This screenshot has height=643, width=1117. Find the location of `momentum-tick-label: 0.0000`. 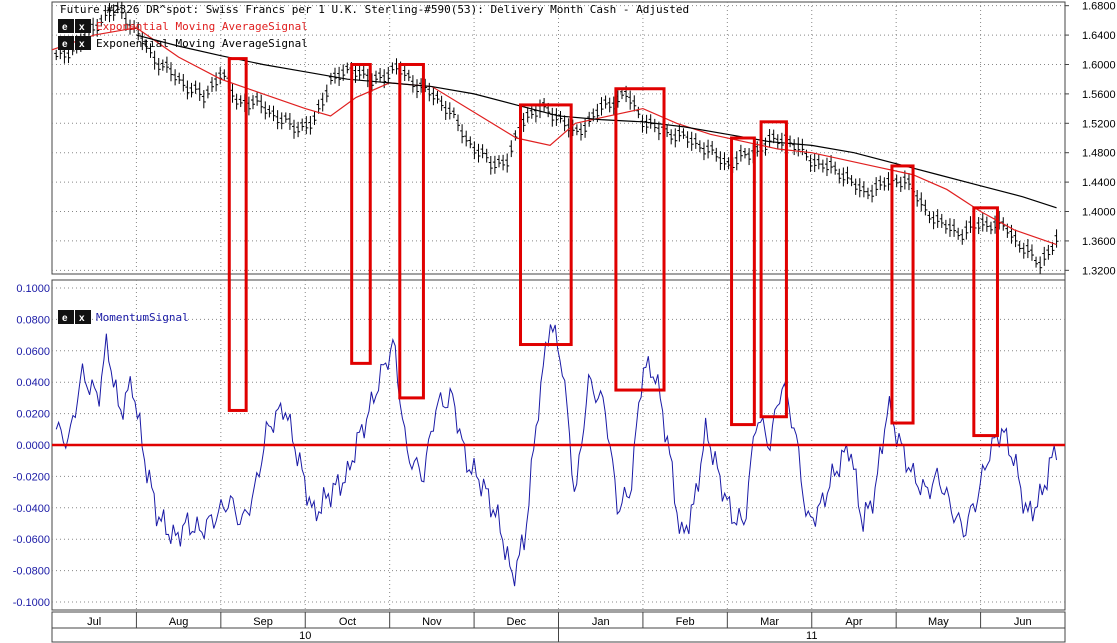

momentum-tick-label: 0.0000 is located at coordinates (33, 446).